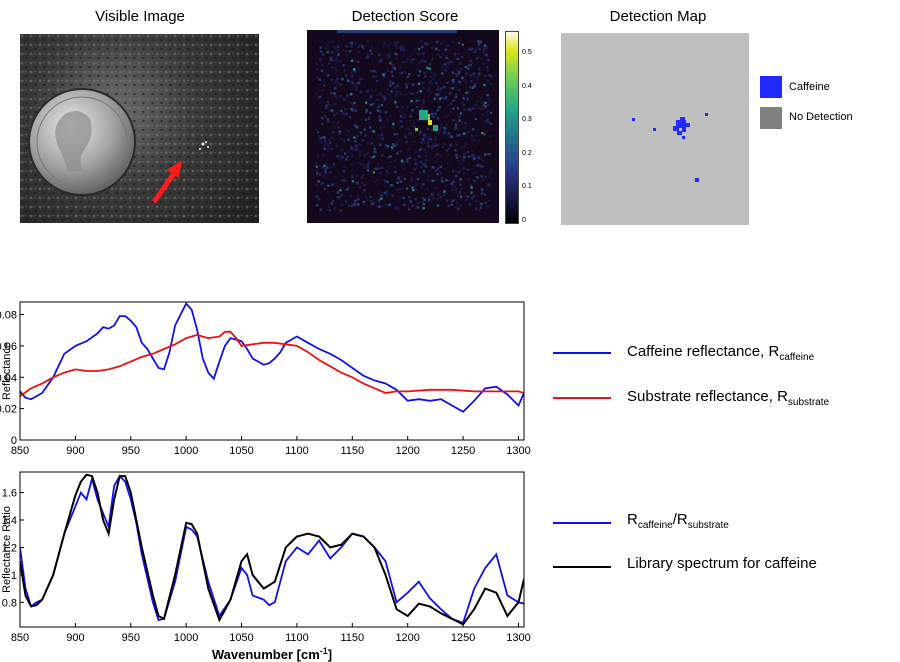  What do you see at coordinates (582, 398) in the screenshot?
I see `legend-line-substrate` at bounding box center [582, 398].